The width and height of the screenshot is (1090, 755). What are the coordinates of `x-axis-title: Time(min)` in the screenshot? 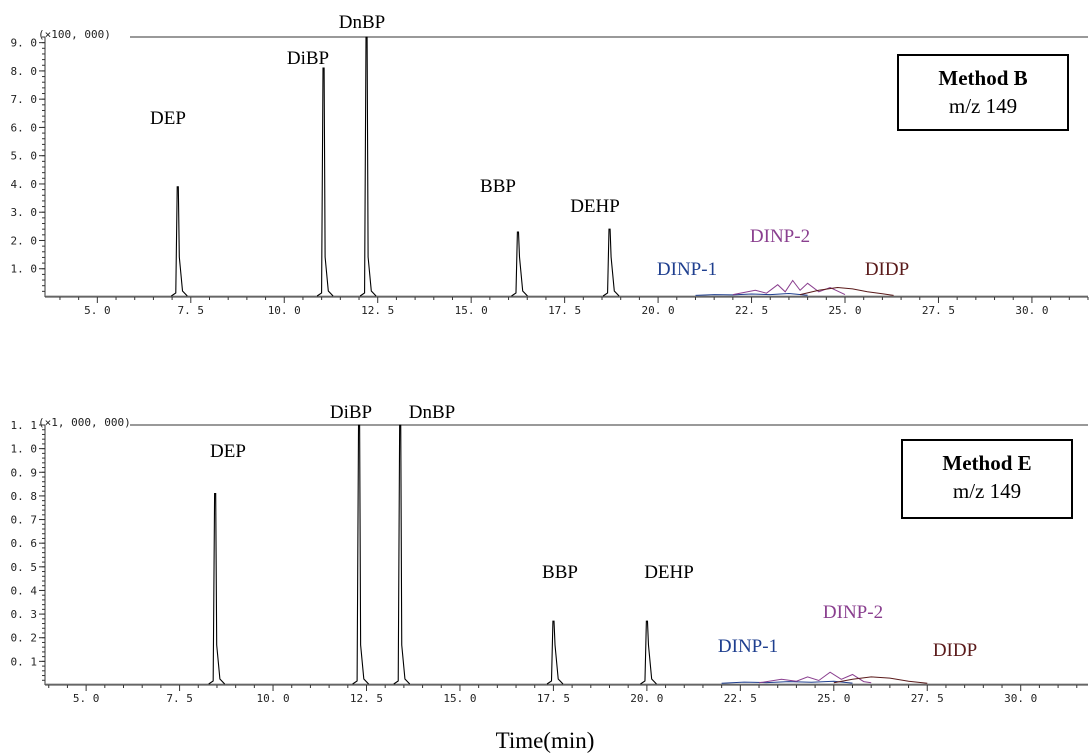 It's located at (545, 740).